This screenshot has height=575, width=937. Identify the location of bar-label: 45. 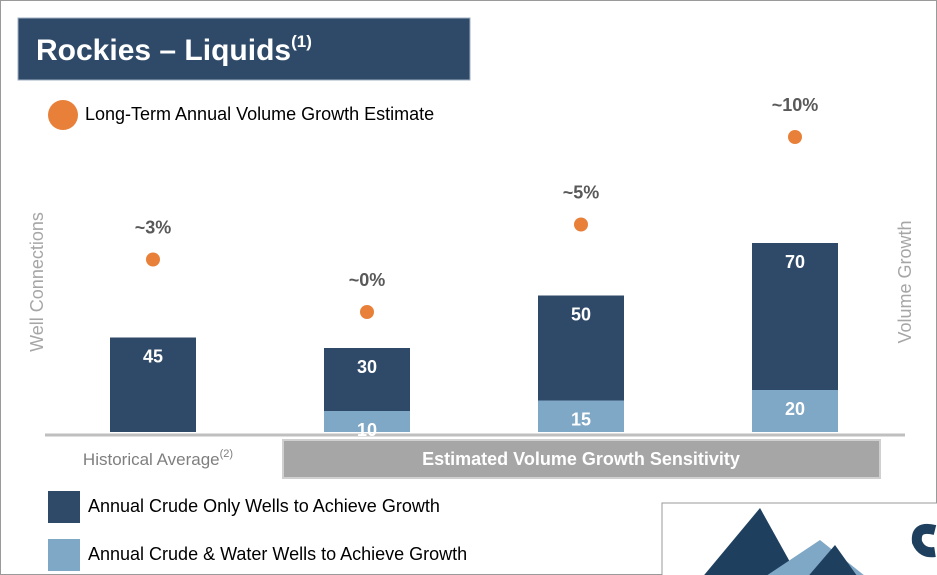
(153, 356).